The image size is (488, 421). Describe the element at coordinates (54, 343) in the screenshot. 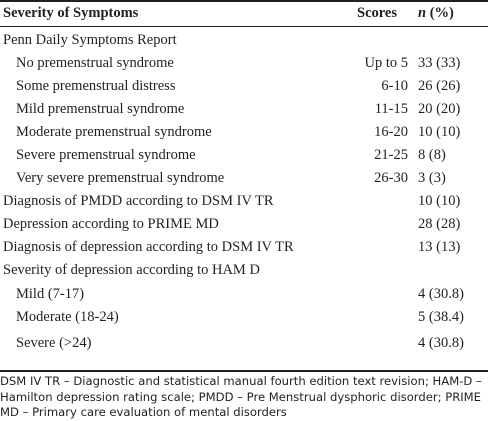

I see `row-label: Severe (>24)` at that location.